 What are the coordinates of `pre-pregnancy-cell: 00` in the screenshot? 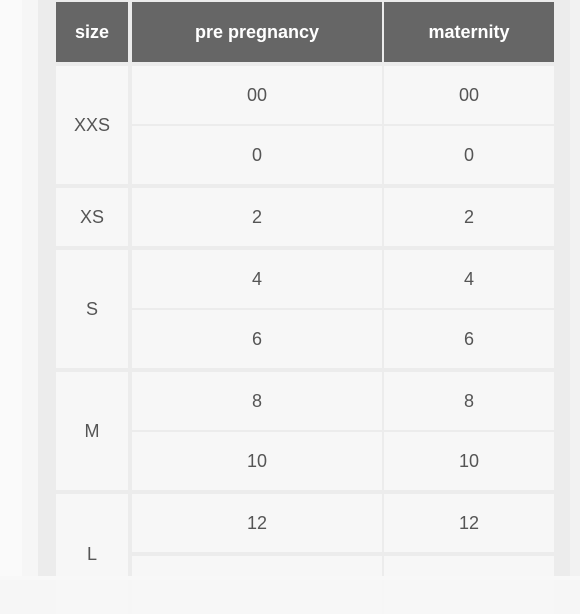 It's located at (257, 95).